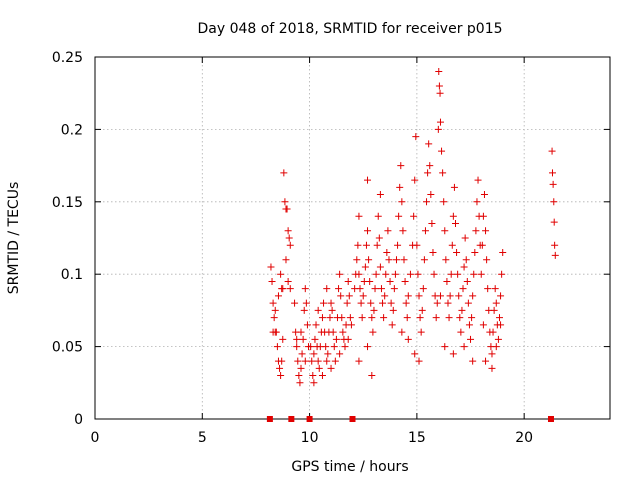 This screenshot has height=480, width=640. What do you see at coordinates (14, 238) in the screenshot?
I see `y-axis-label: SRMTID / TECUs` at bounding box center [14, 238].